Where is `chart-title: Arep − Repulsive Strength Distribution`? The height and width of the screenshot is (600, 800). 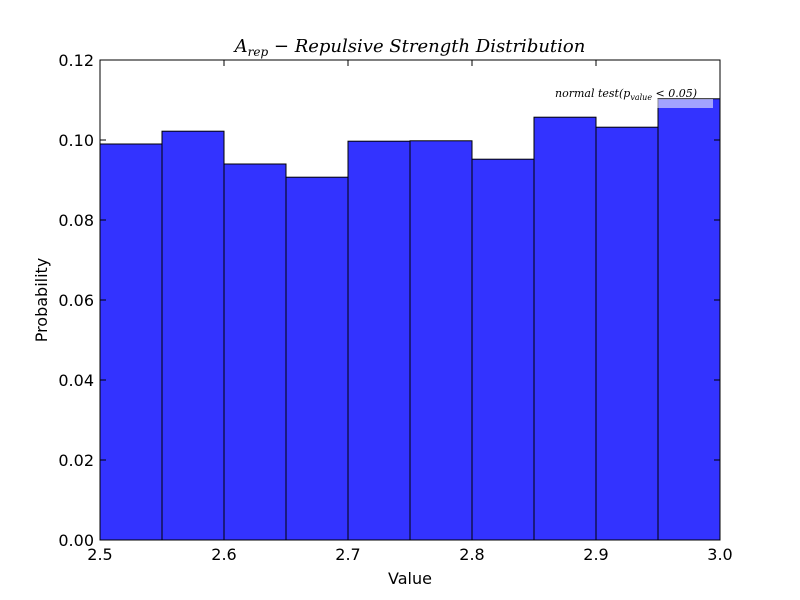 chart-title: Arep − Repulsive Strength Distribution is located at coordinates (409, 47).